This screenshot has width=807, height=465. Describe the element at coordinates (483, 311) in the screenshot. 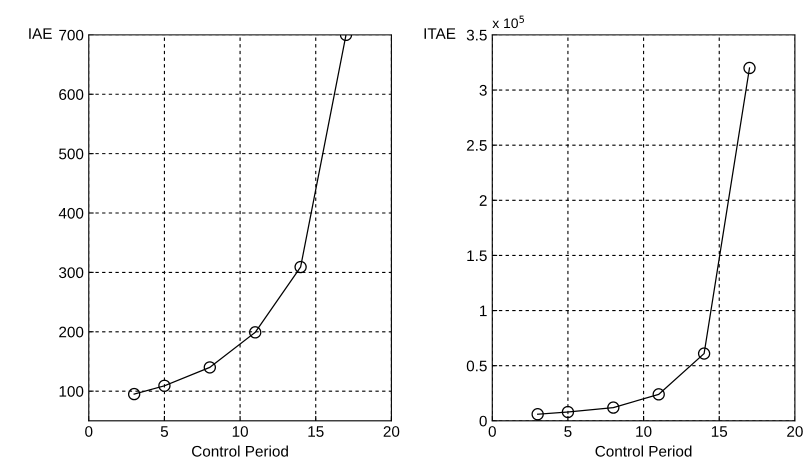

I see `y-tick-label: 1` at that location.